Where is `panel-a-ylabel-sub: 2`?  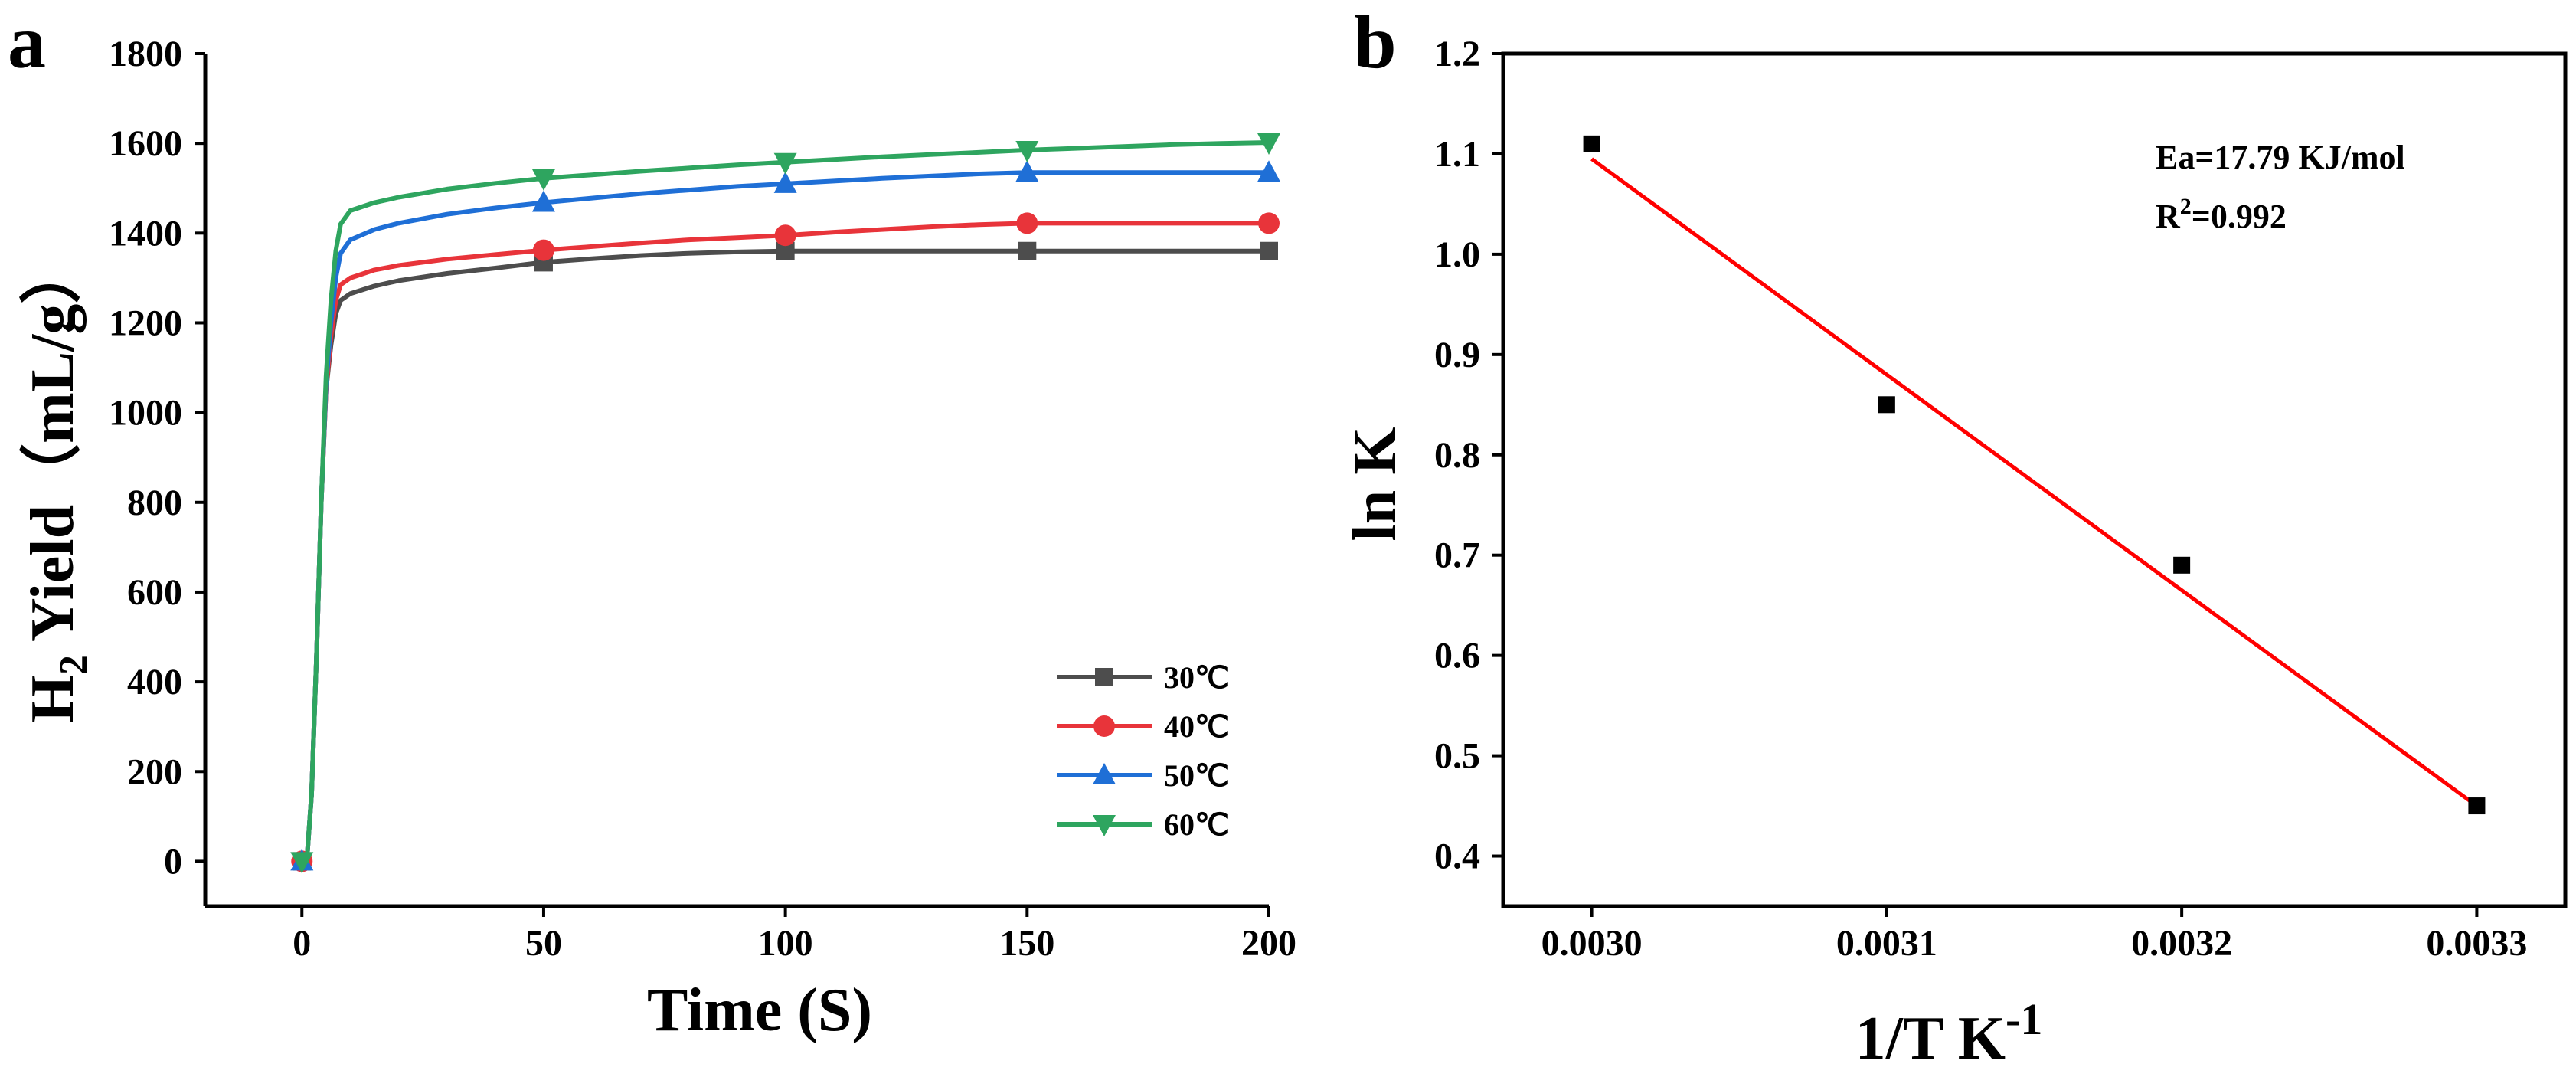
panel-a-ylabel-sub: 2 is located at coordinates (74, 665).